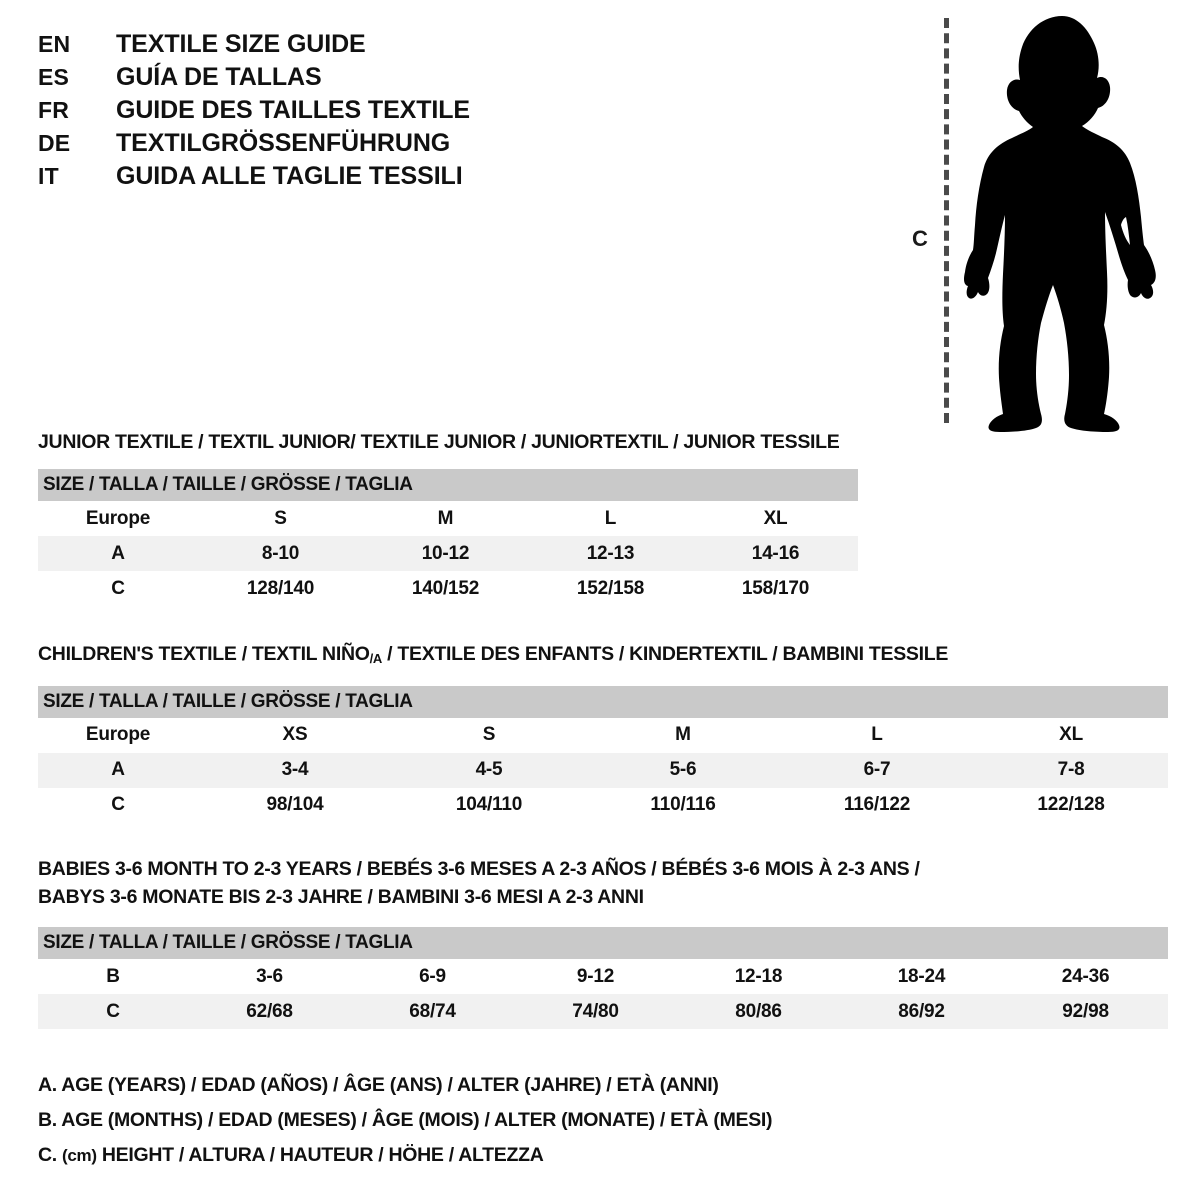  Describe the element at coordinates (1086, 976) in the screenshot. I see `babies-cell-b-6: 24-36` at that location.